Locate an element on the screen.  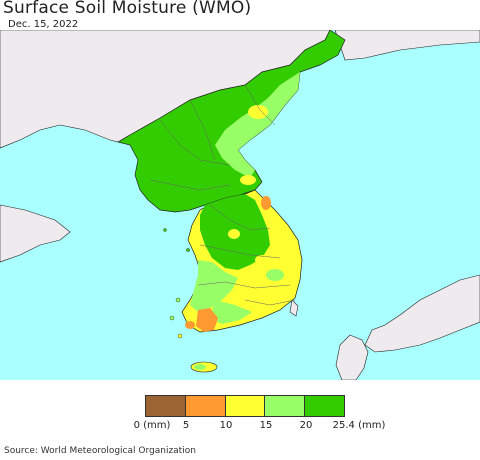
map-title: Surface Soil Moisture (WMO) is located at coordinates (127, 9).